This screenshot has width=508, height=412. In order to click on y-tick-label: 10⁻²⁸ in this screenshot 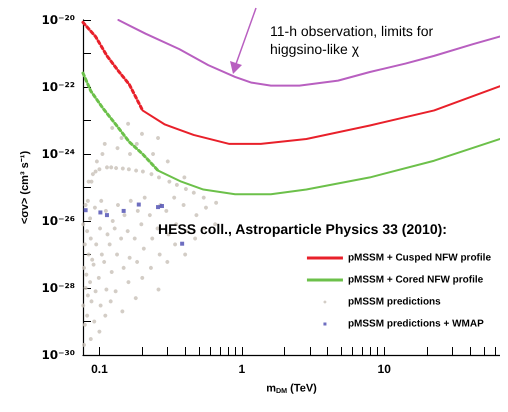, I will do `click(58, 288)`.